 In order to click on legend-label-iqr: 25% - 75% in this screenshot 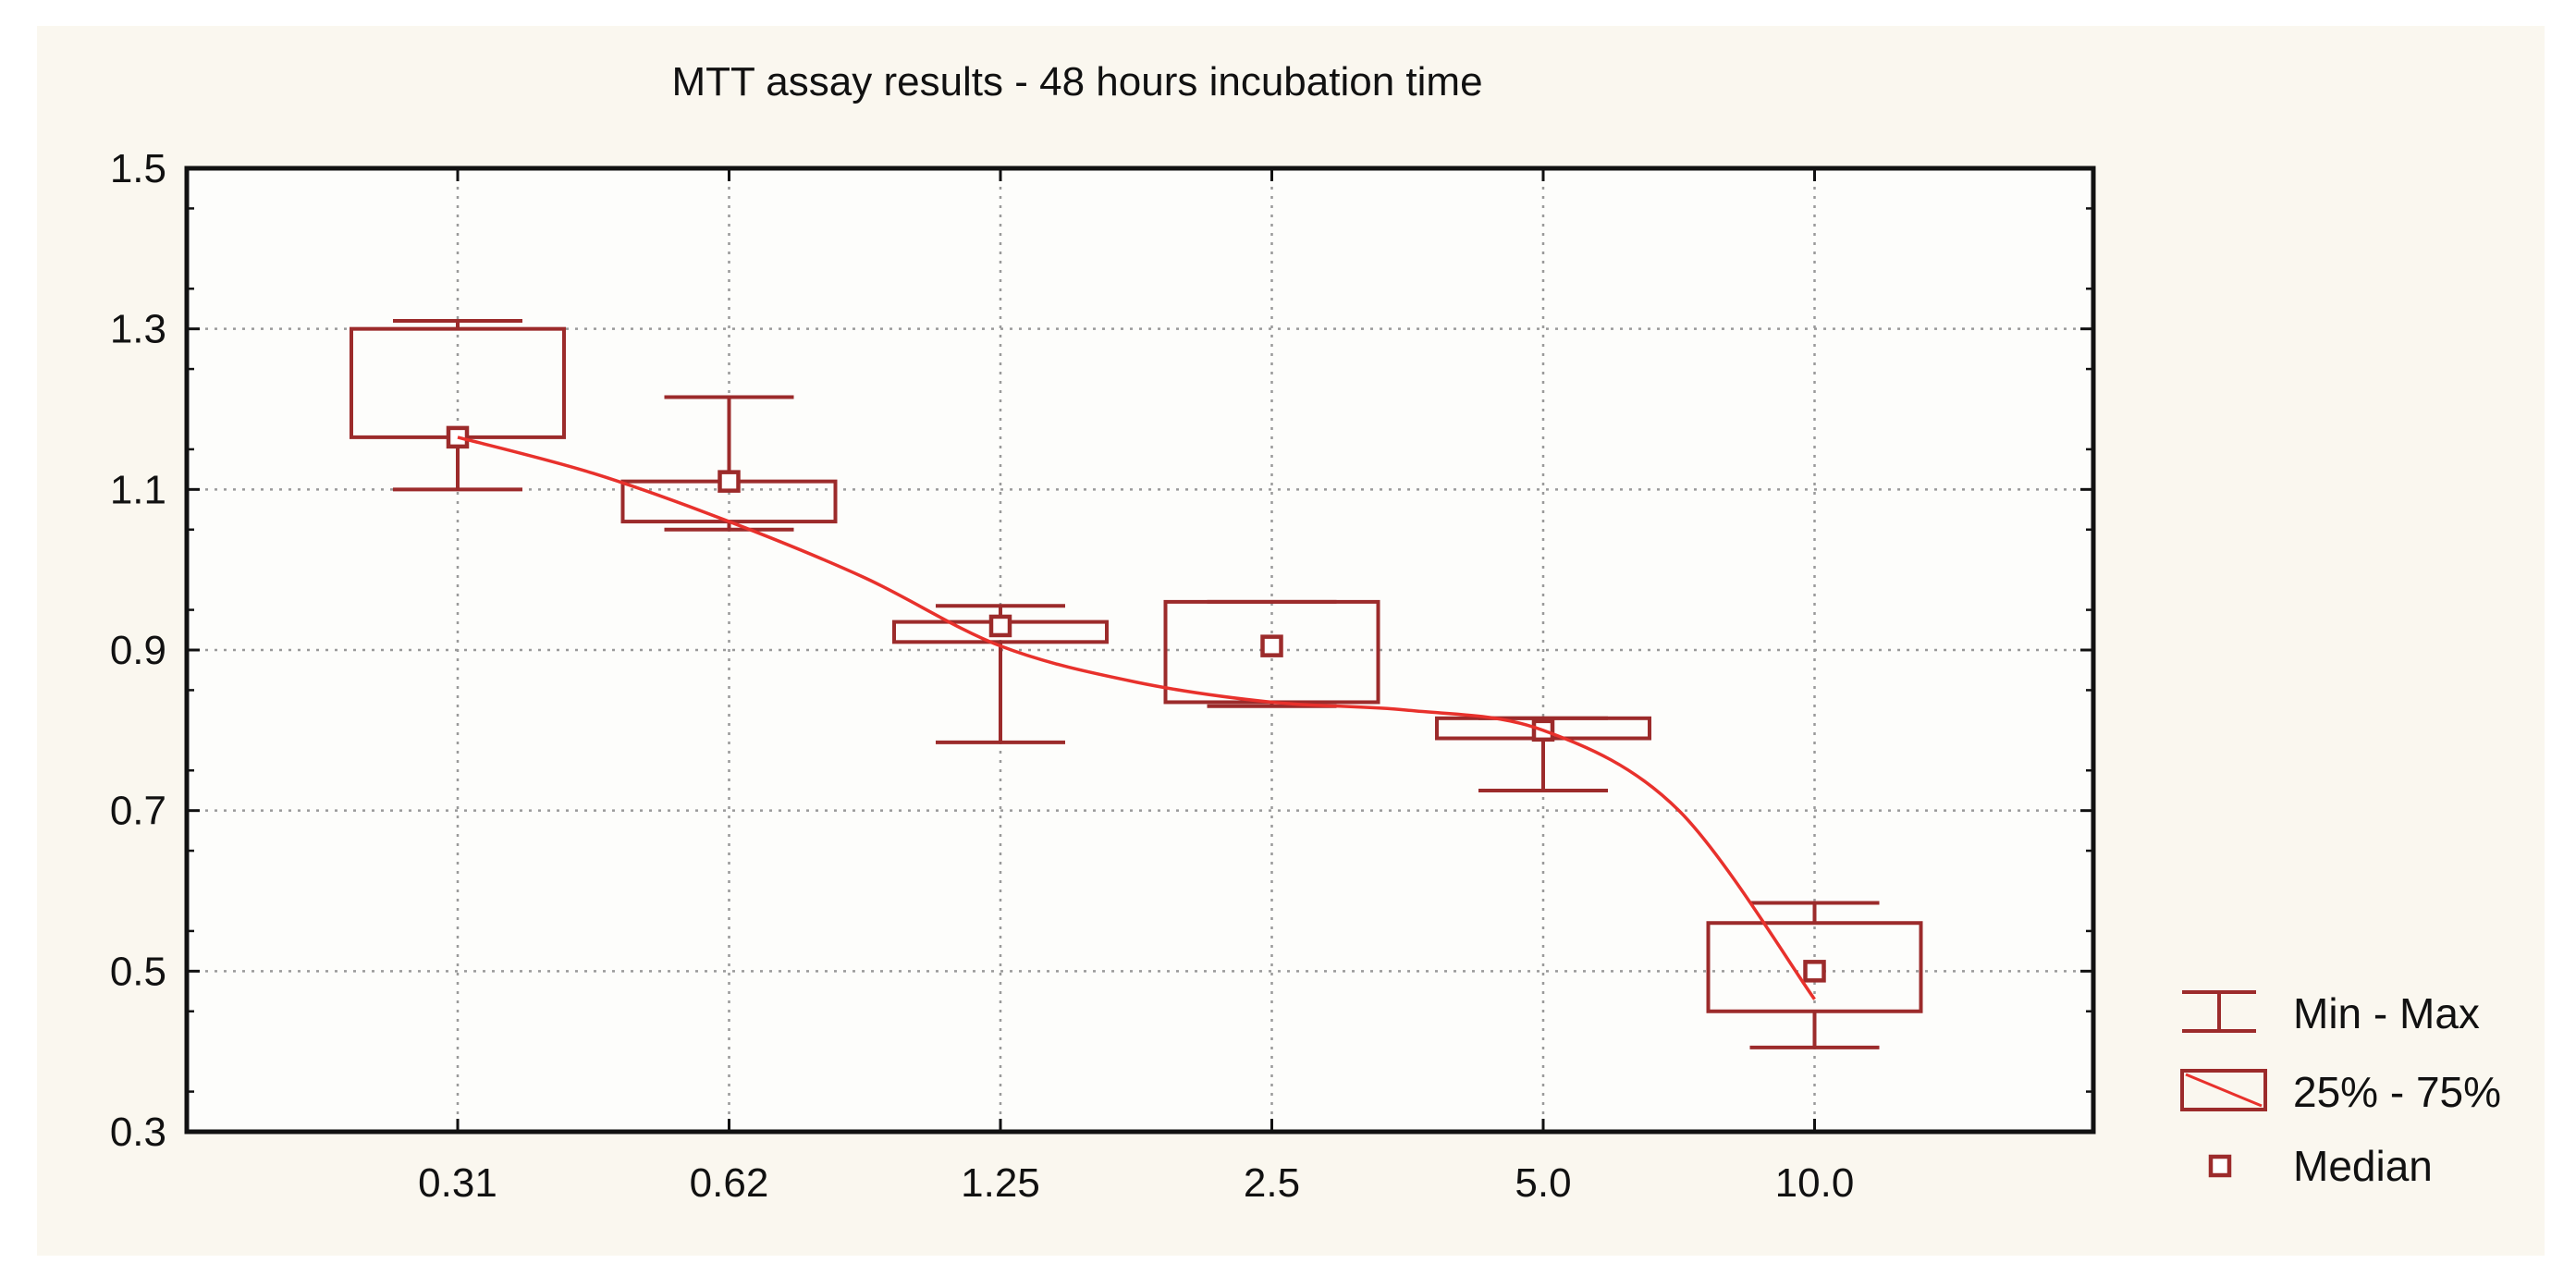, I will do `click(2397, 1092)`.